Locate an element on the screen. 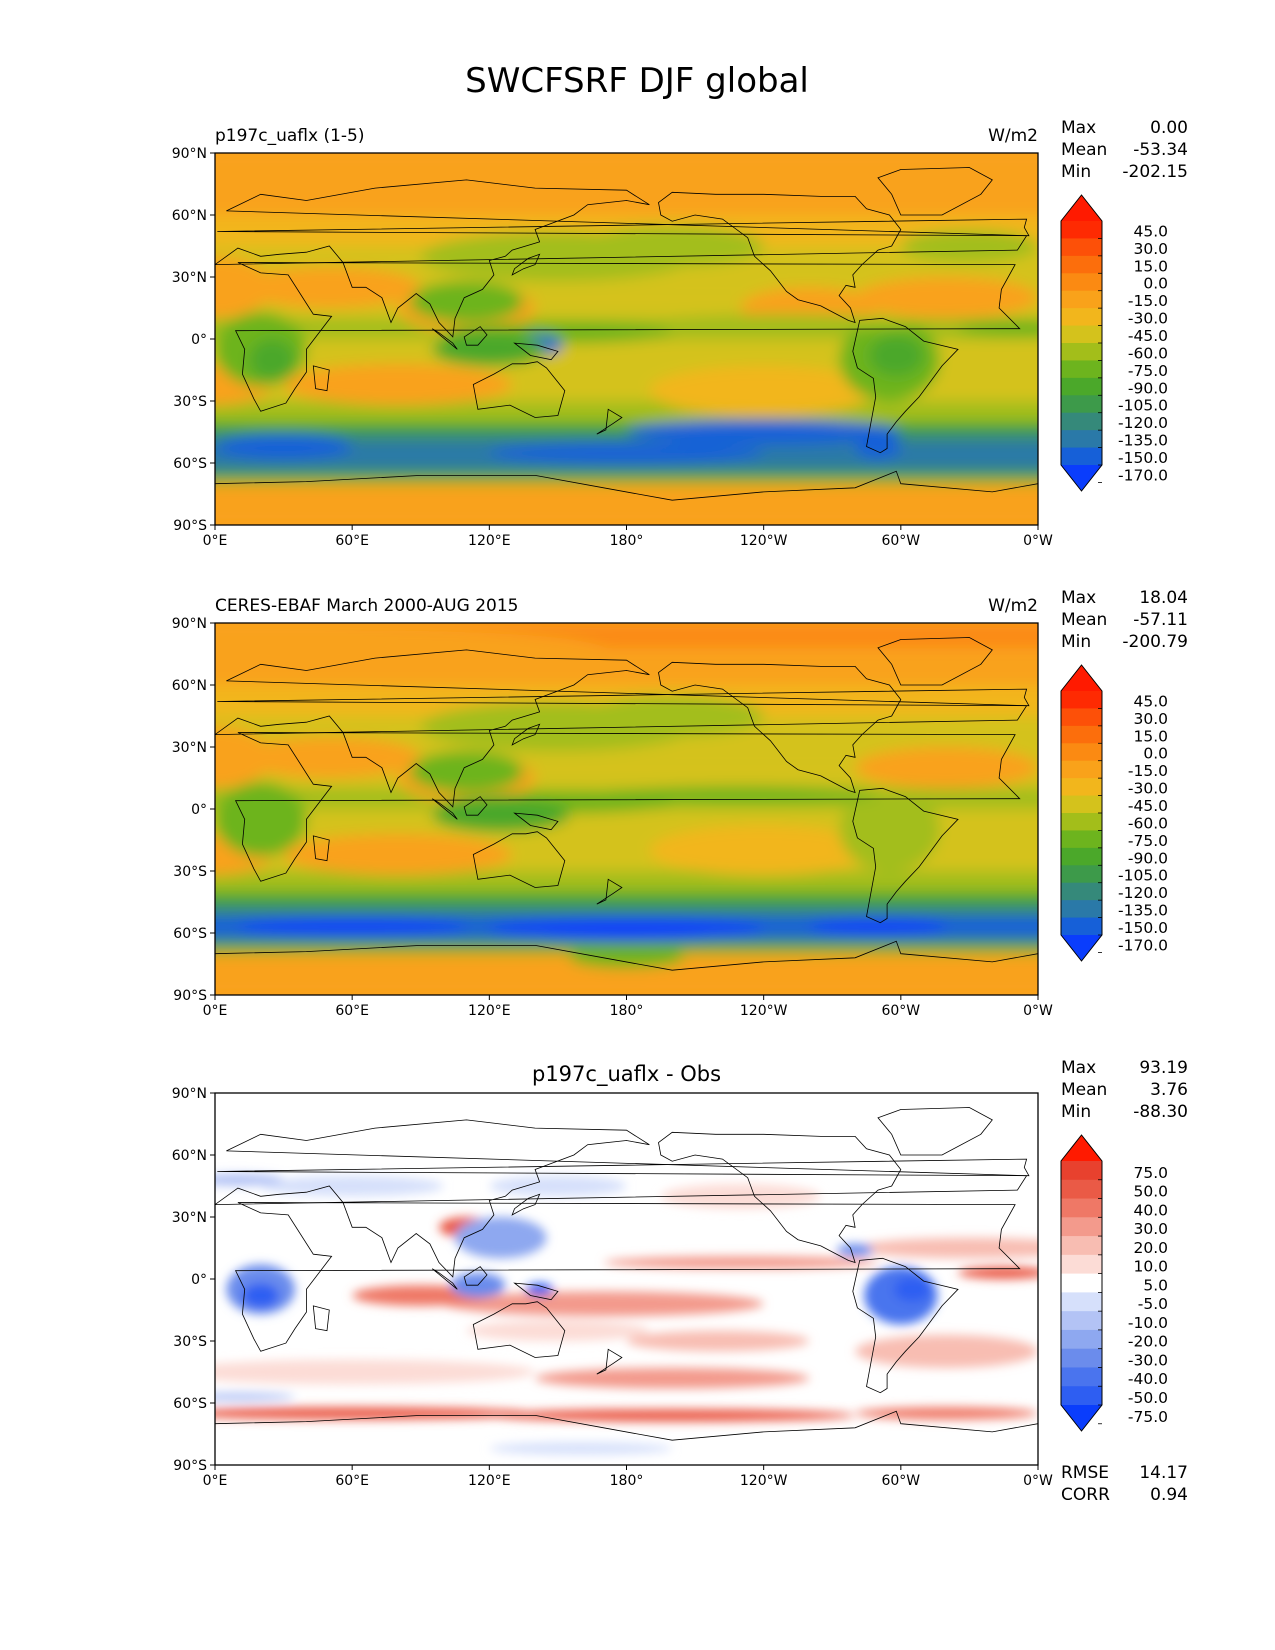 Image resolution: width=1275 pixels, height=1650 pixels. x-tick-label: 60°E is located at coordinates (352, 1481).